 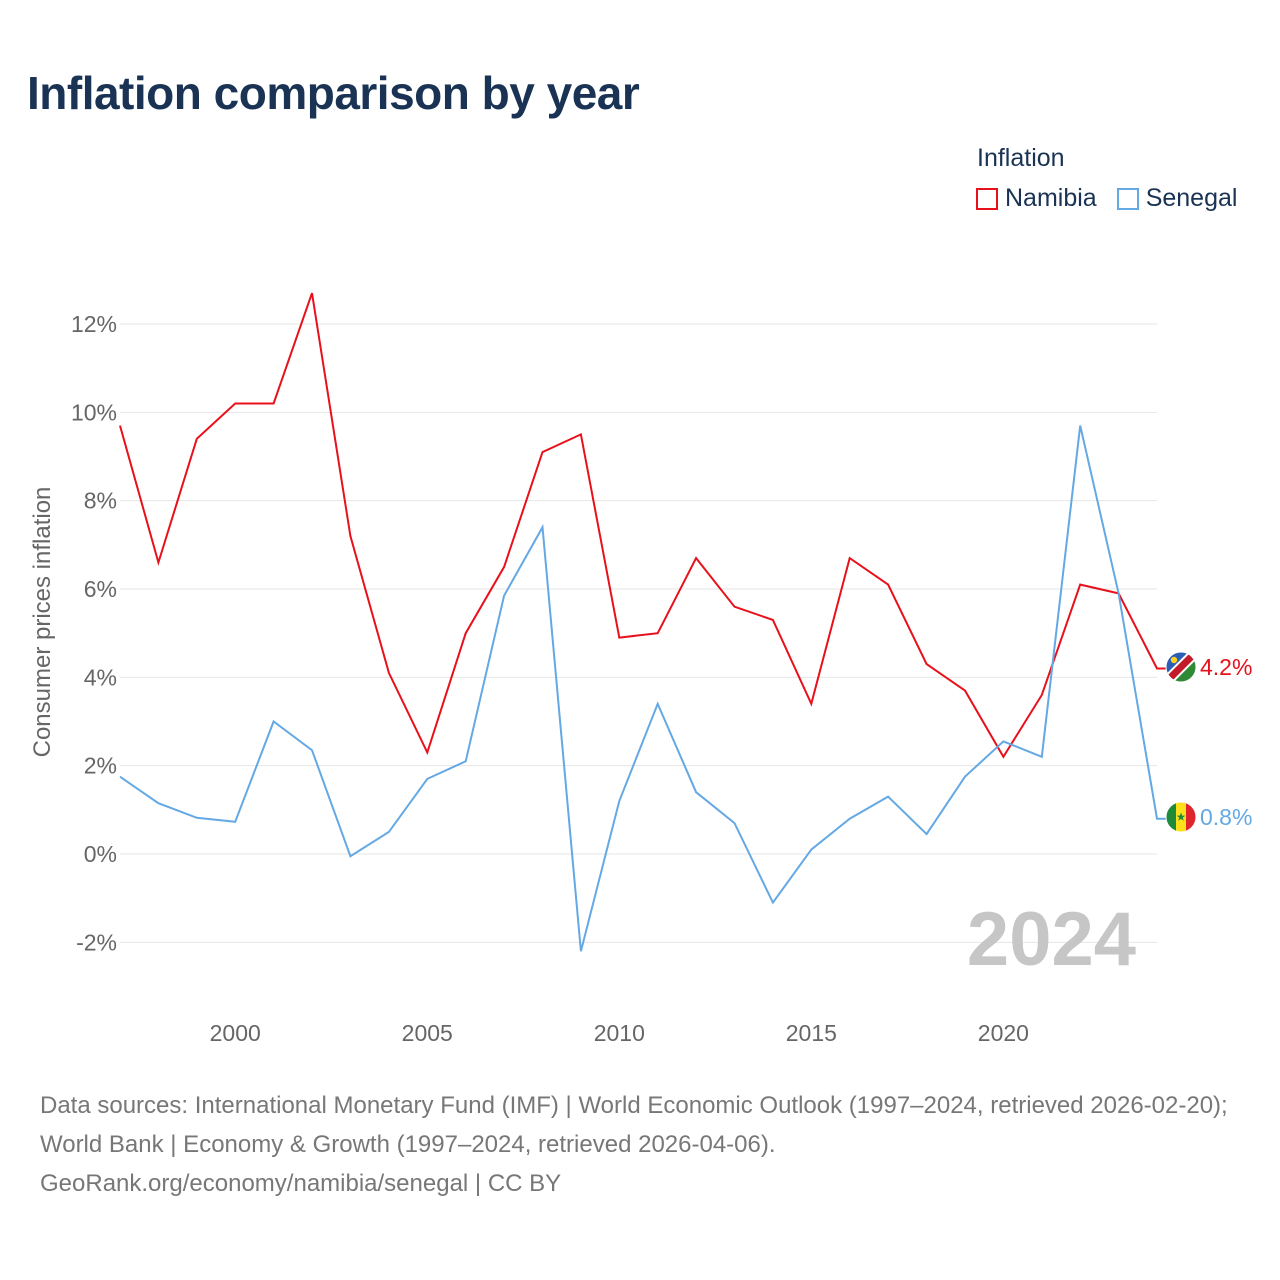 What do you see at coordinates (42, 622) in the screenshot?
I see `y-axis-label: Consumer prices inflation` at bounding box center [42, 622].